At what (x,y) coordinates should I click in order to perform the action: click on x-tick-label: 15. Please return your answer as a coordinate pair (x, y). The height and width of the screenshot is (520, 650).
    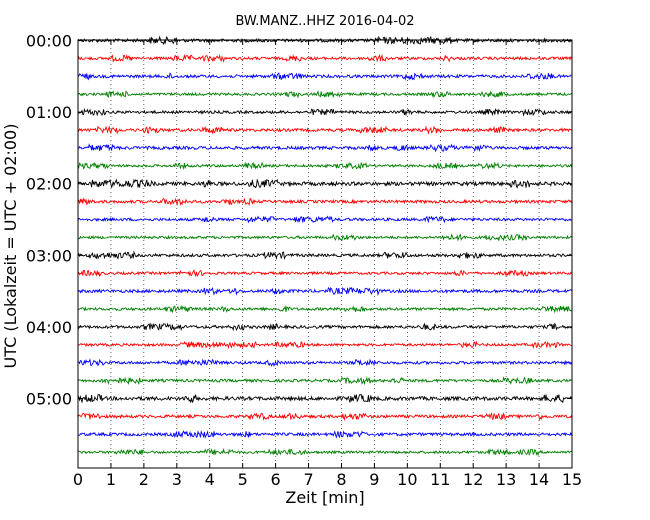
    Looking at the image, I should click on (572, 479).